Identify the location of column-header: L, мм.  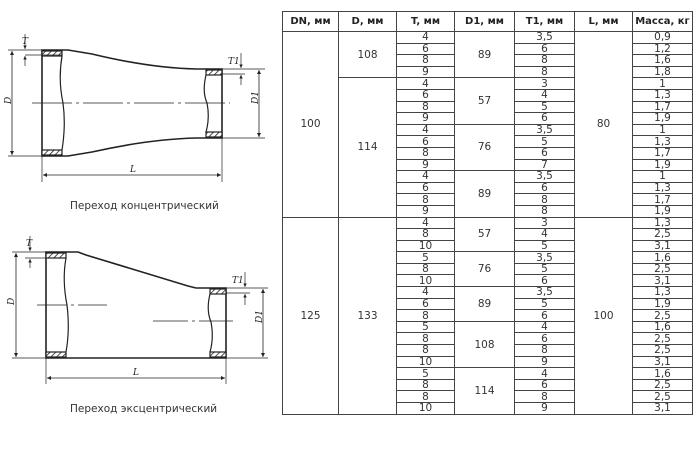
(603, 21).